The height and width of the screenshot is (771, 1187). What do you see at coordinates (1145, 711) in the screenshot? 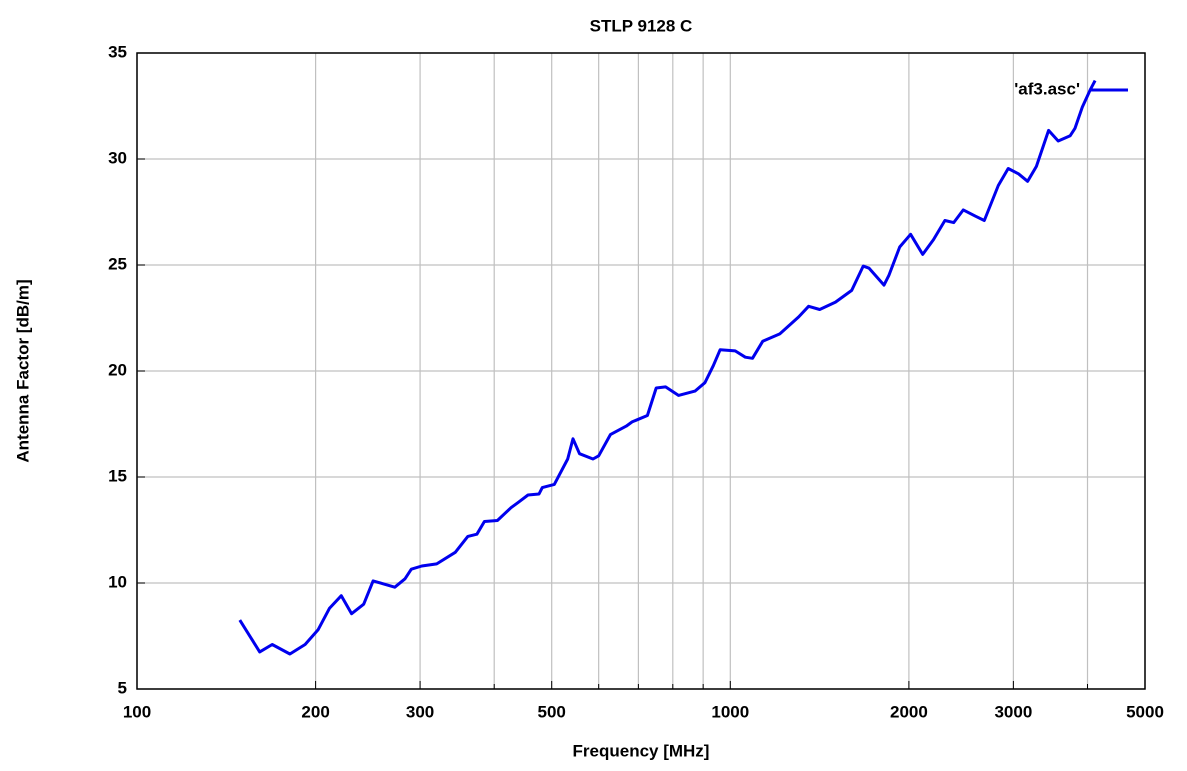
I see `x-tick-label: 5000` at bounding box center [1145, 711].